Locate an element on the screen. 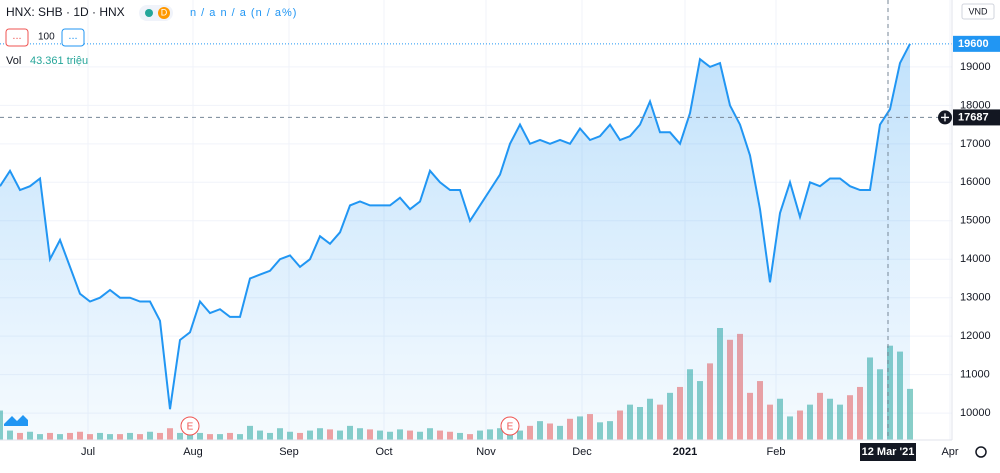 This screenshot has width=1000, height=473. y-tick-label: 12000 is located at coordinates (975, 336).